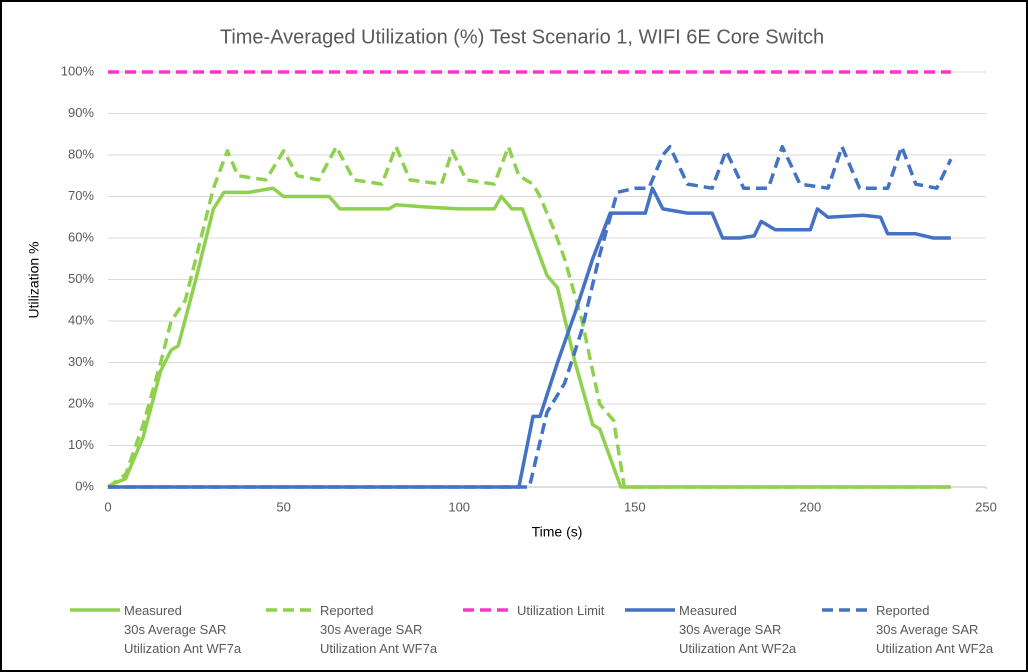  I want to click on legend-item: Utilization Limit, so click(533, 610).